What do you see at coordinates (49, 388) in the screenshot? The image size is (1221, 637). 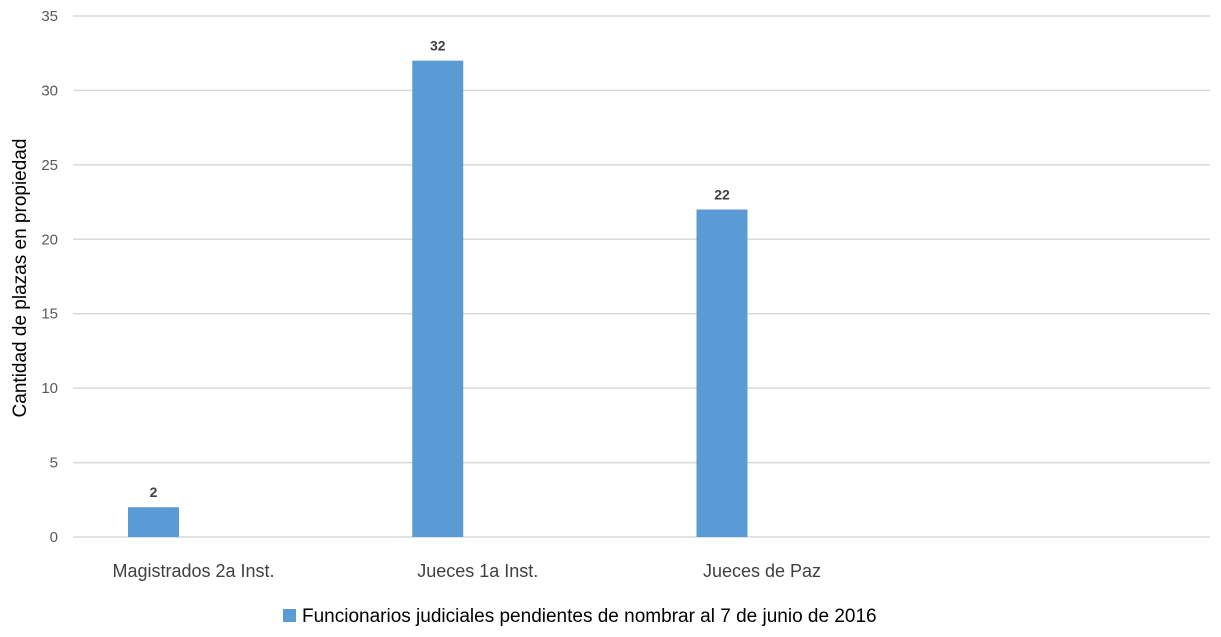 I see `y-tick-label: 10` at bounding box center [49, 388].